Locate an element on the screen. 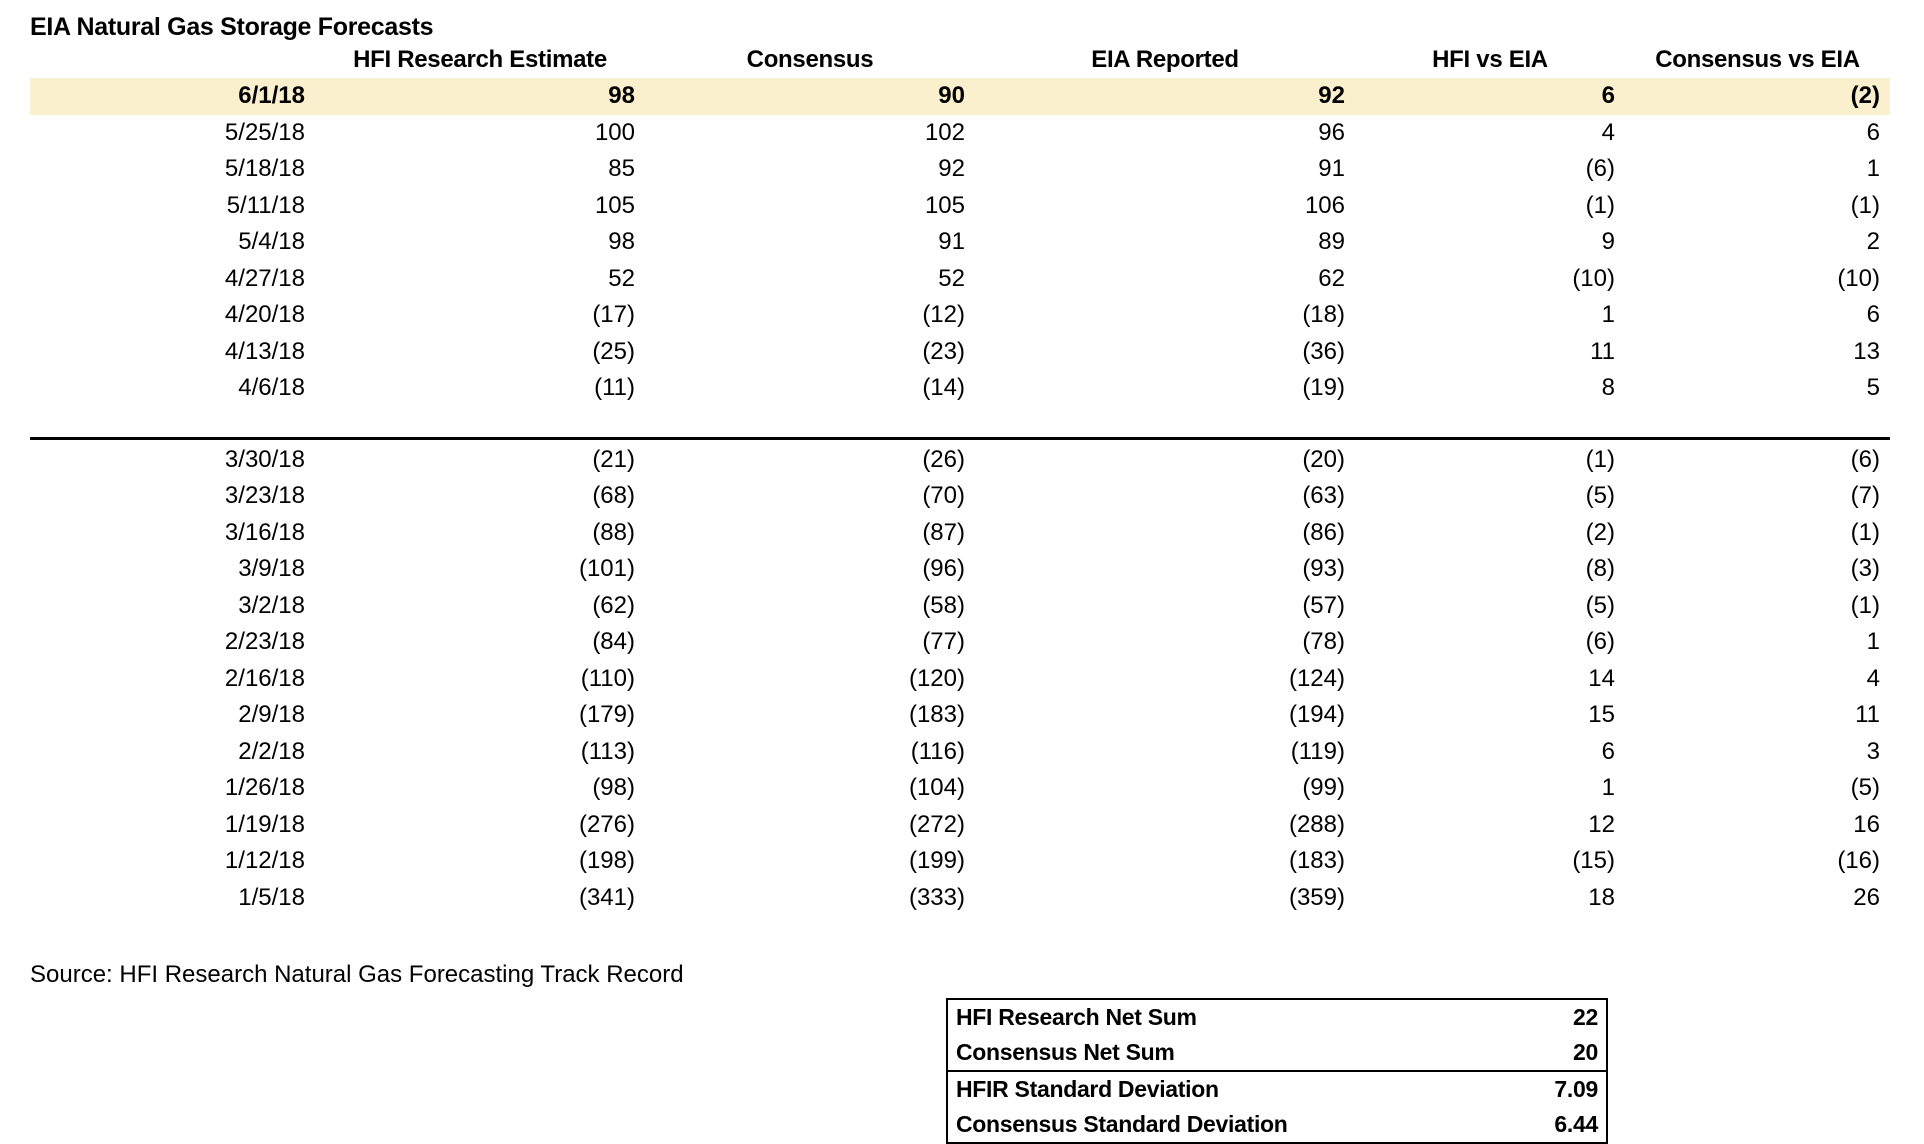 This screenshot has width=1924, height=1144. table-cell: 2 is located at coordinates (1873, 242).